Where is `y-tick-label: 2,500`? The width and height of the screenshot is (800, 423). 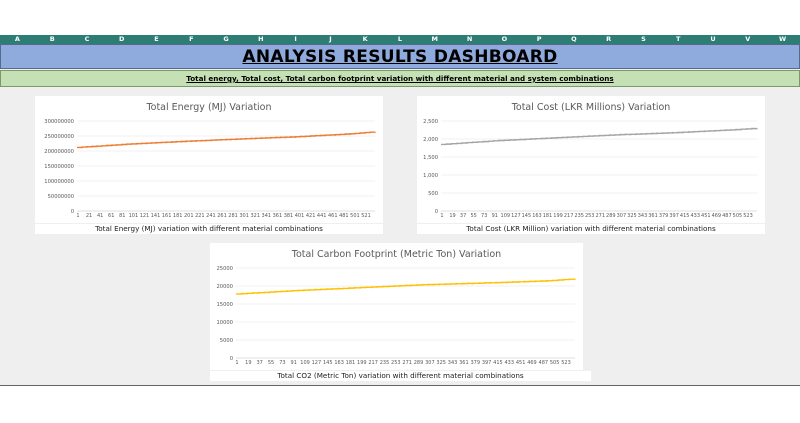
y-tick-label: 2,500 is located at coordinates (430, 122).